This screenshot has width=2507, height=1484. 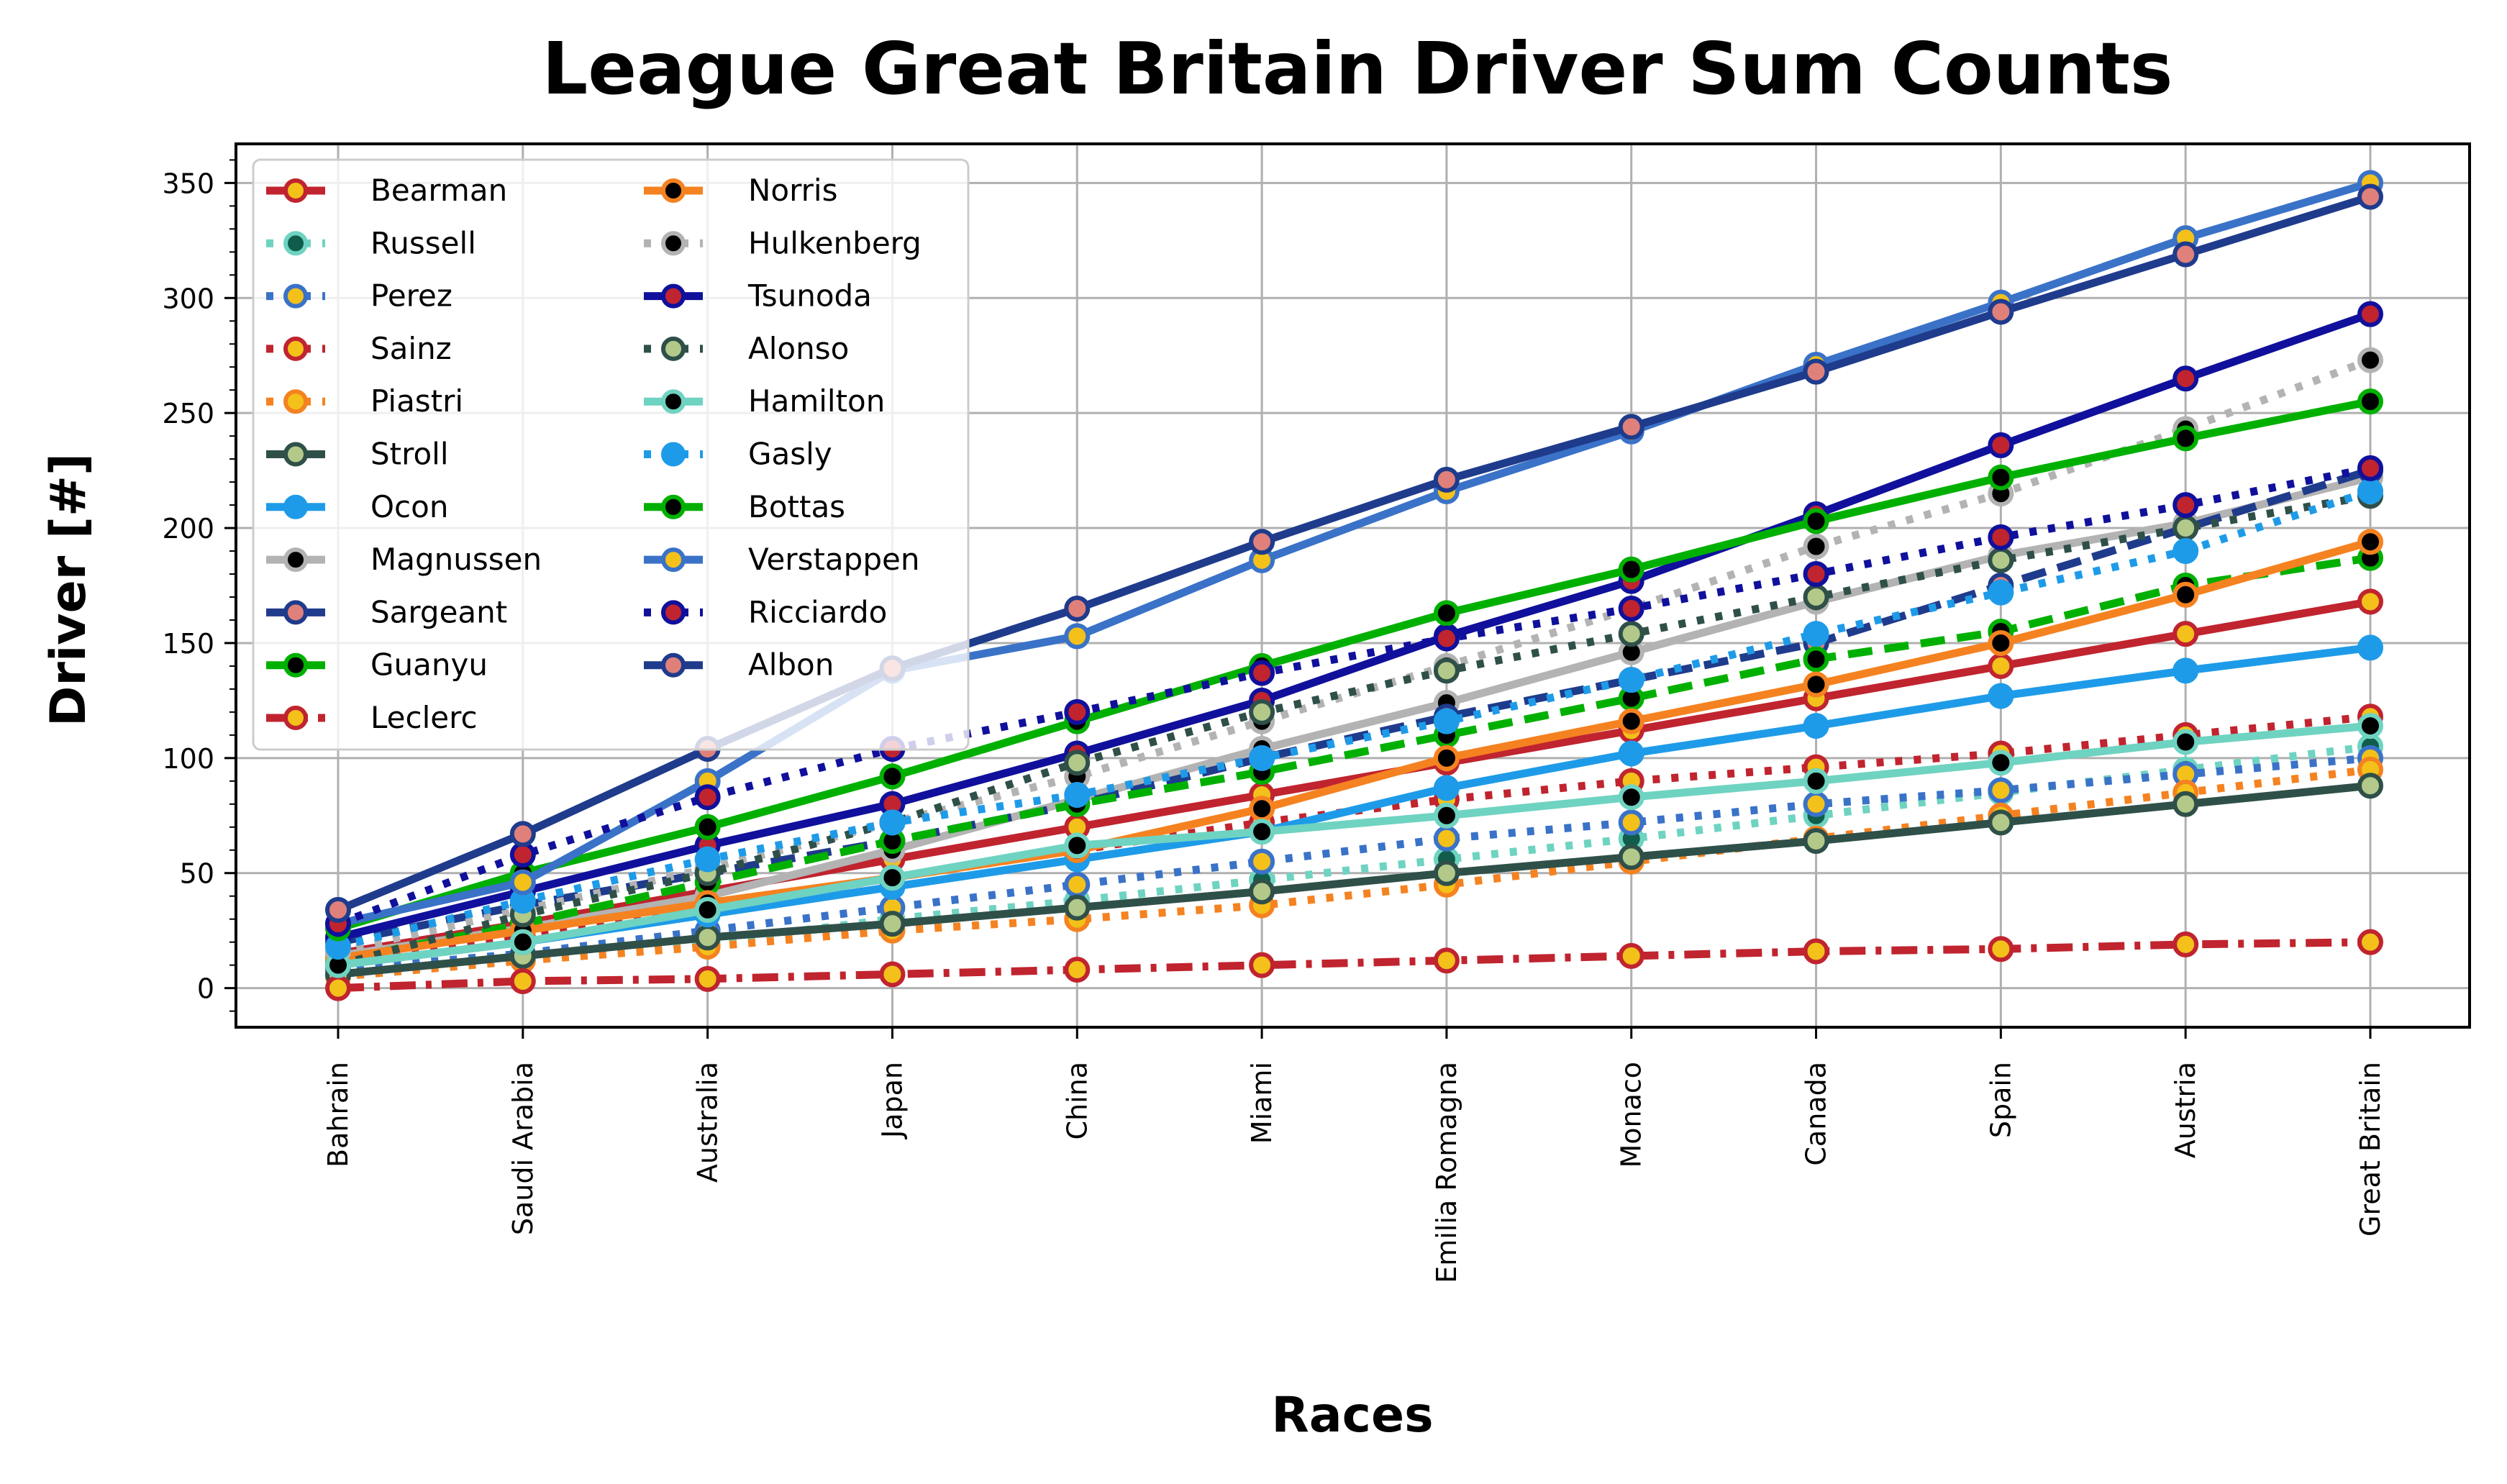 I want to click on legend-label: Perez, so click(x=411, y=296).